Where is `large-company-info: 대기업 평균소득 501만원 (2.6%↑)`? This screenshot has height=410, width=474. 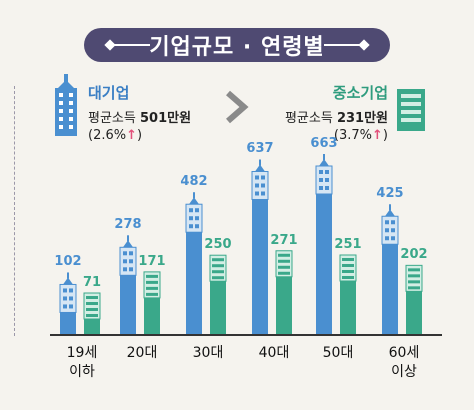 large-company-info: 대기업 평균소득 501만원 (2.6%↑) is located at coordinates (139, 112).